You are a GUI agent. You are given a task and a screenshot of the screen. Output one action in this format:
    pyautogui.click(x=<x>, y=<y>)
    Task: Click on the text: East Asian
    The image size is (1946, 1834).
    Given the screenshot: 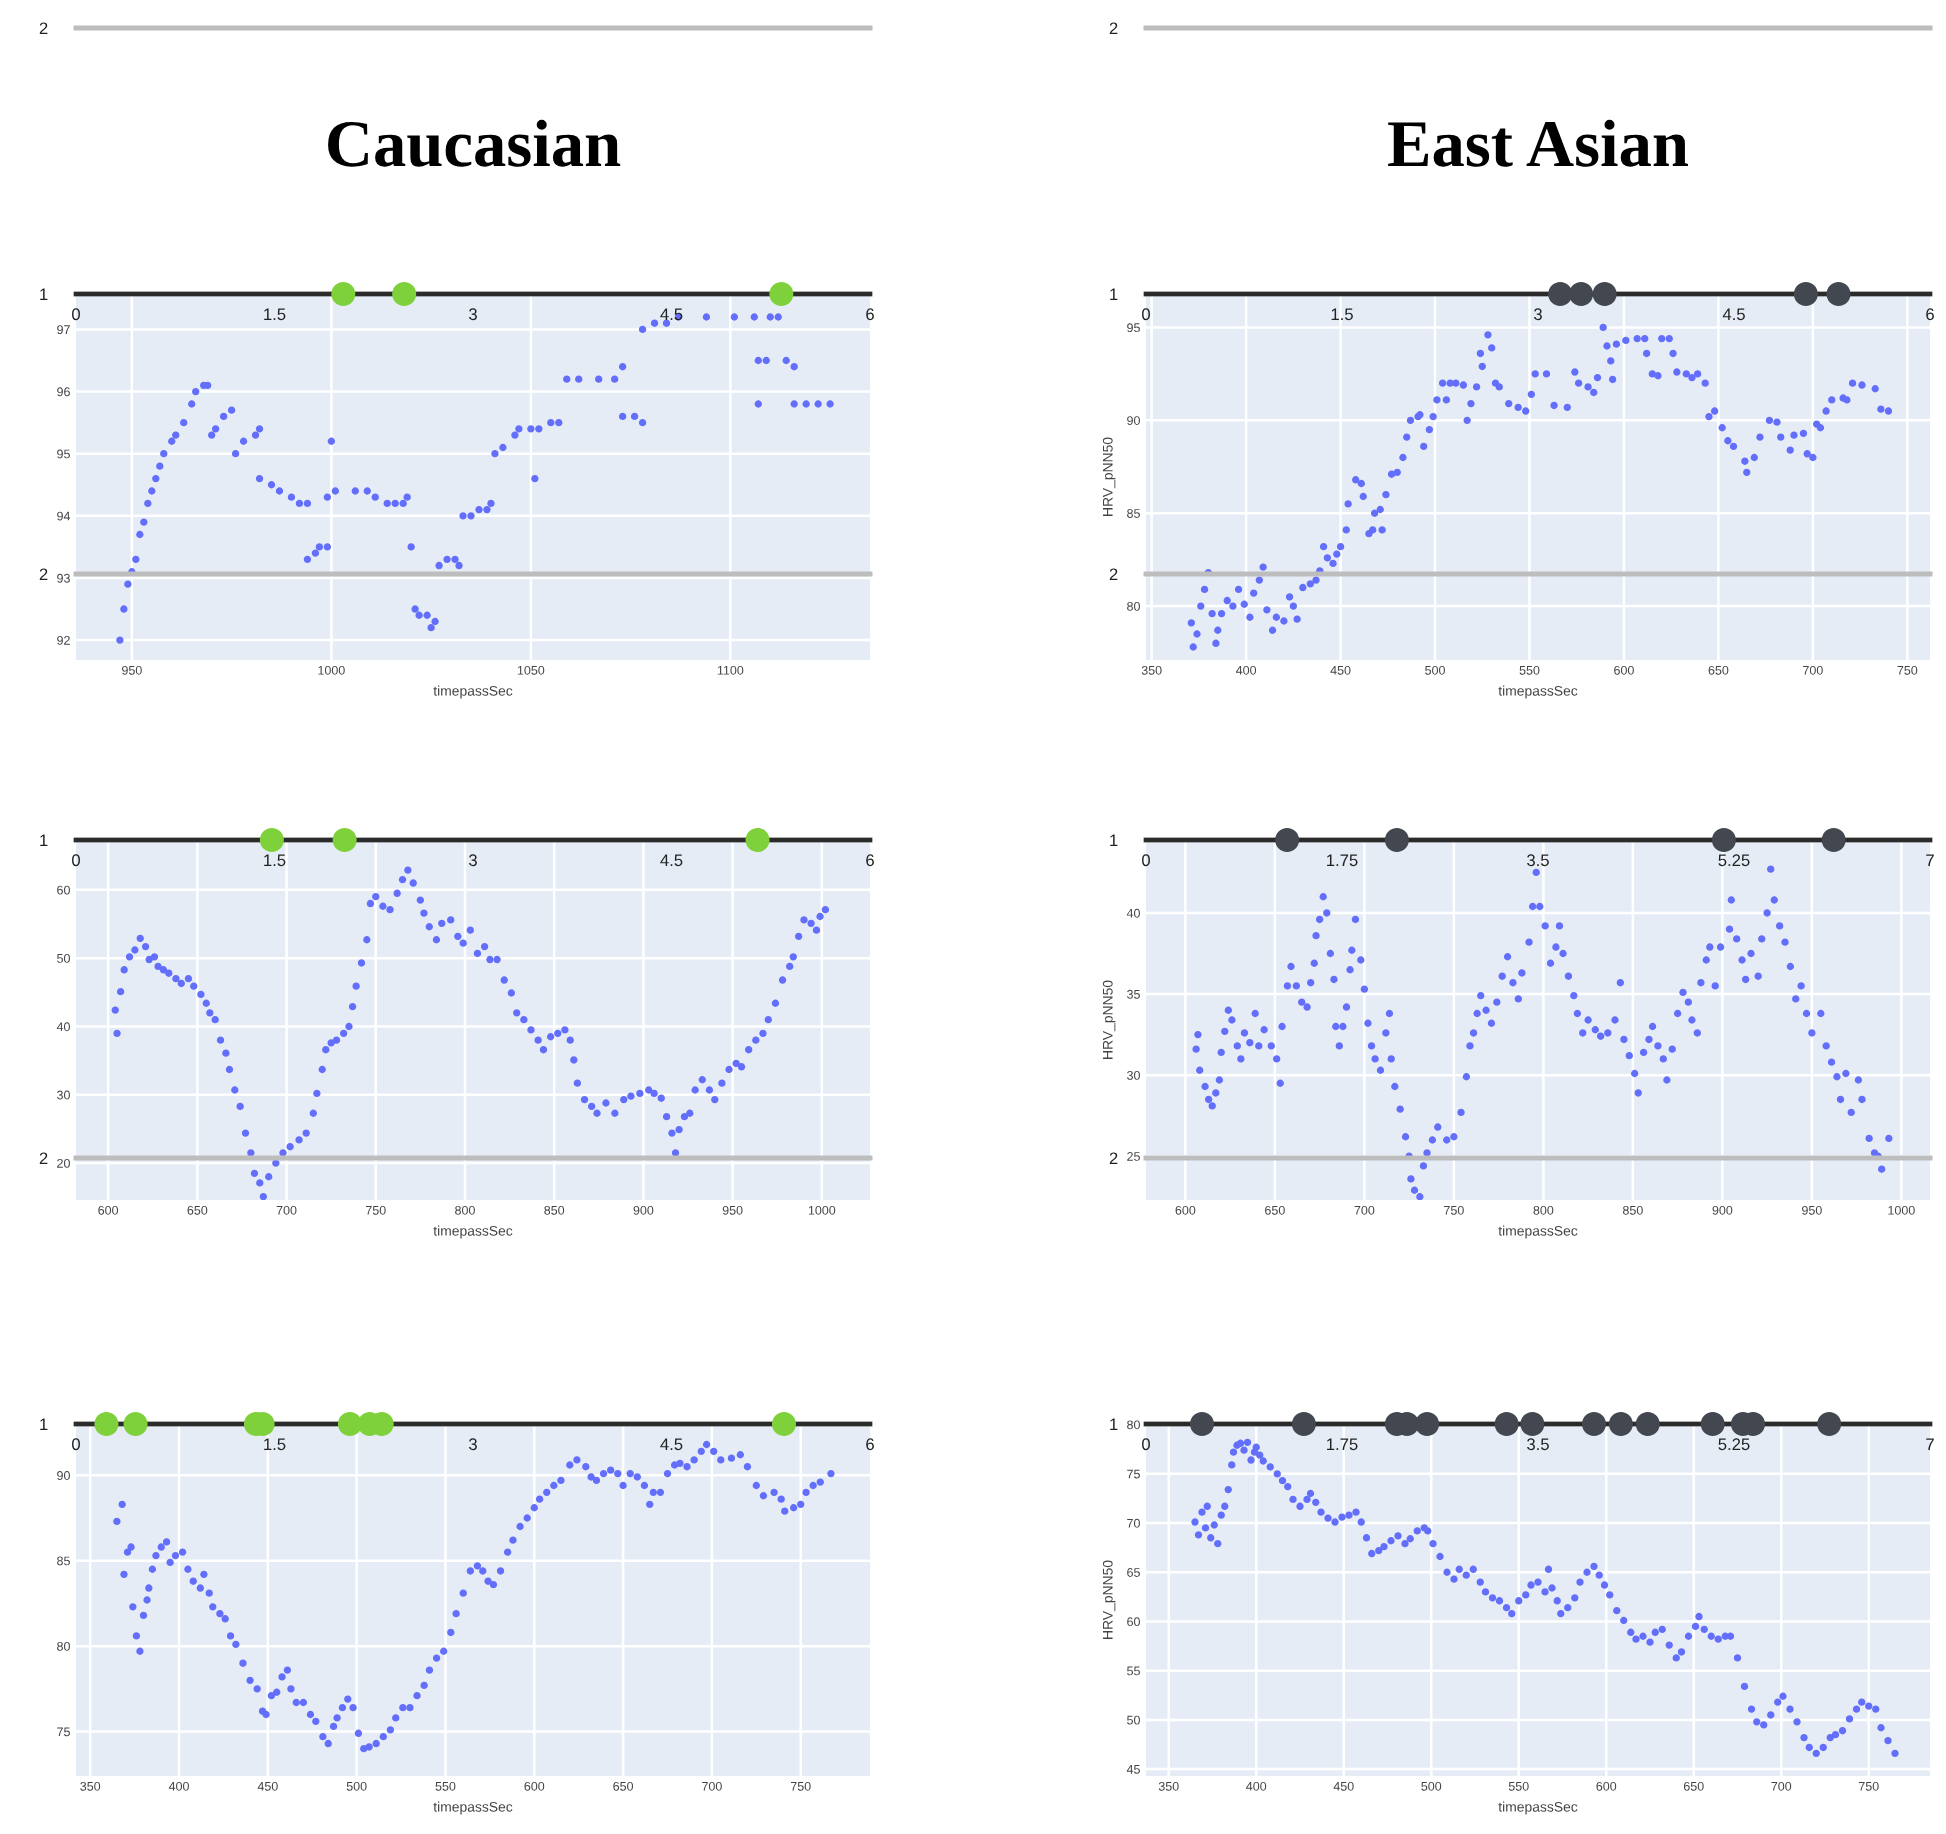 What is the action you would take?
    pyautogui.click(x=1538, y=143)
    